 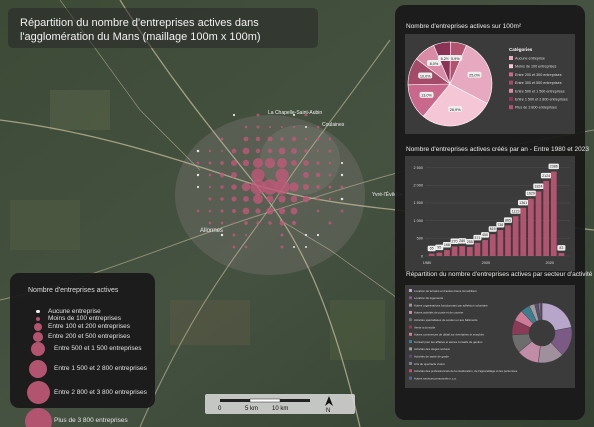 I want to click on y-tick-label: 1 000, so click(x=418, y=221).